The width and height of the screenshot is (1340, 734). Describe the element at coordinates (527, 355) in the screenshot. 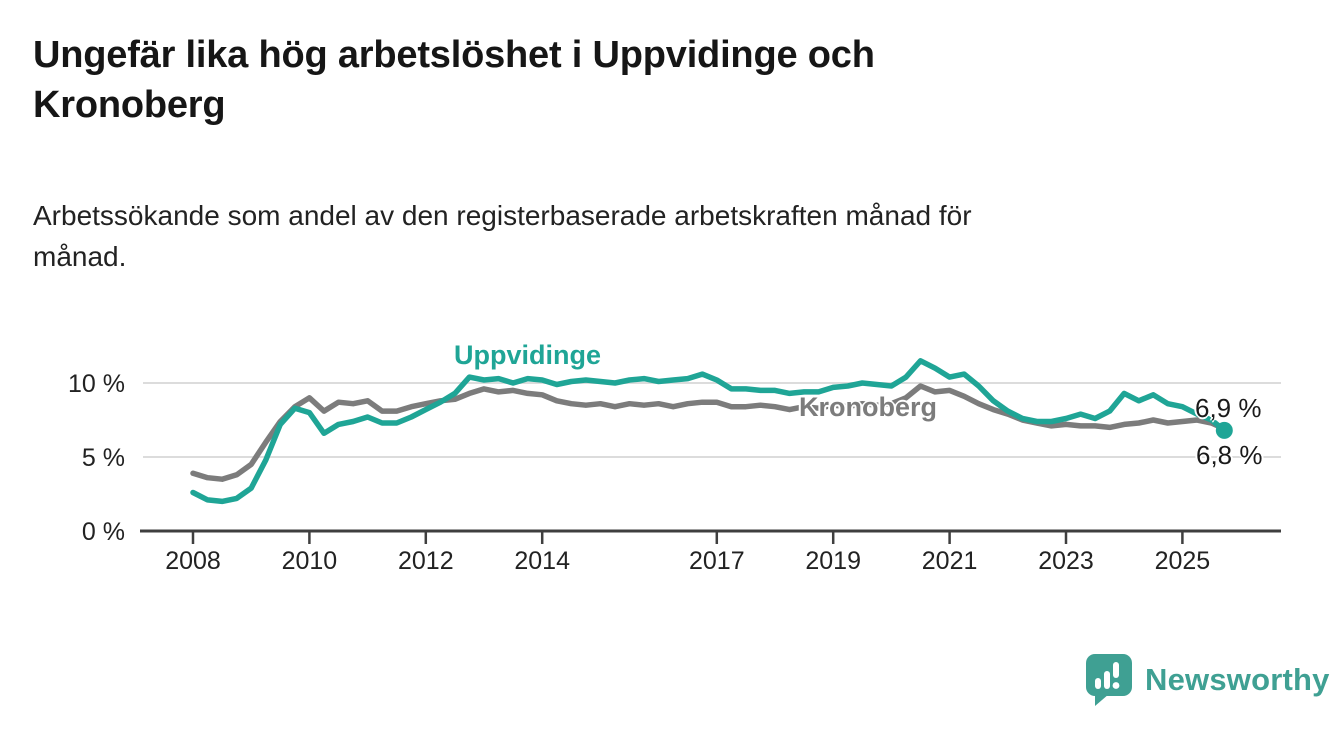

I see `series-label-uppvidinge: Uppvidinge` at that location.